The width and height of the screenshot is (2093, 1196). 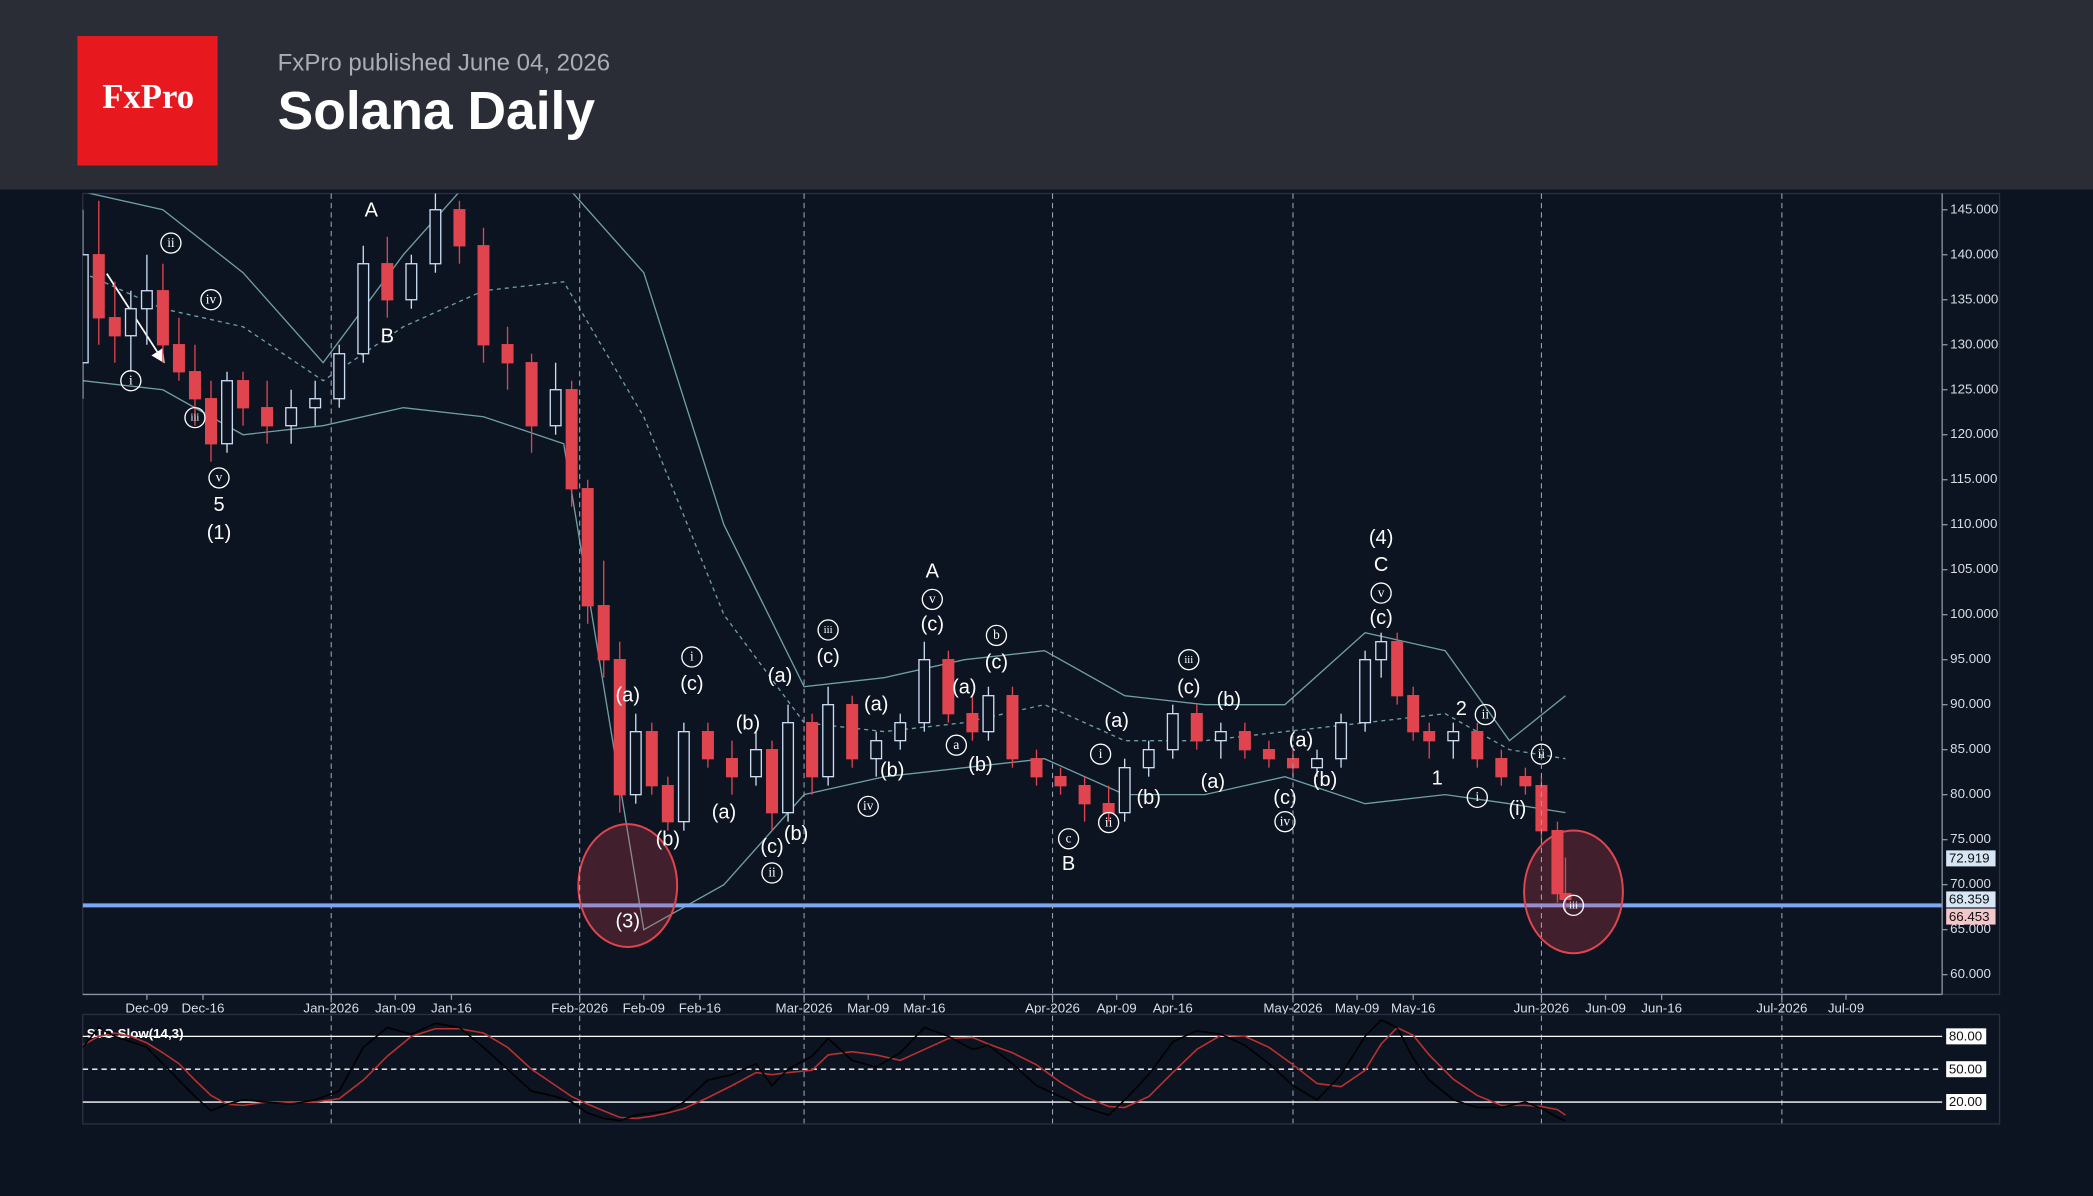 What do you see at coordinates (1974, 343) in the screenshot?
I see `y-tick-label: 130.000` at bounding box center [1974, 343].